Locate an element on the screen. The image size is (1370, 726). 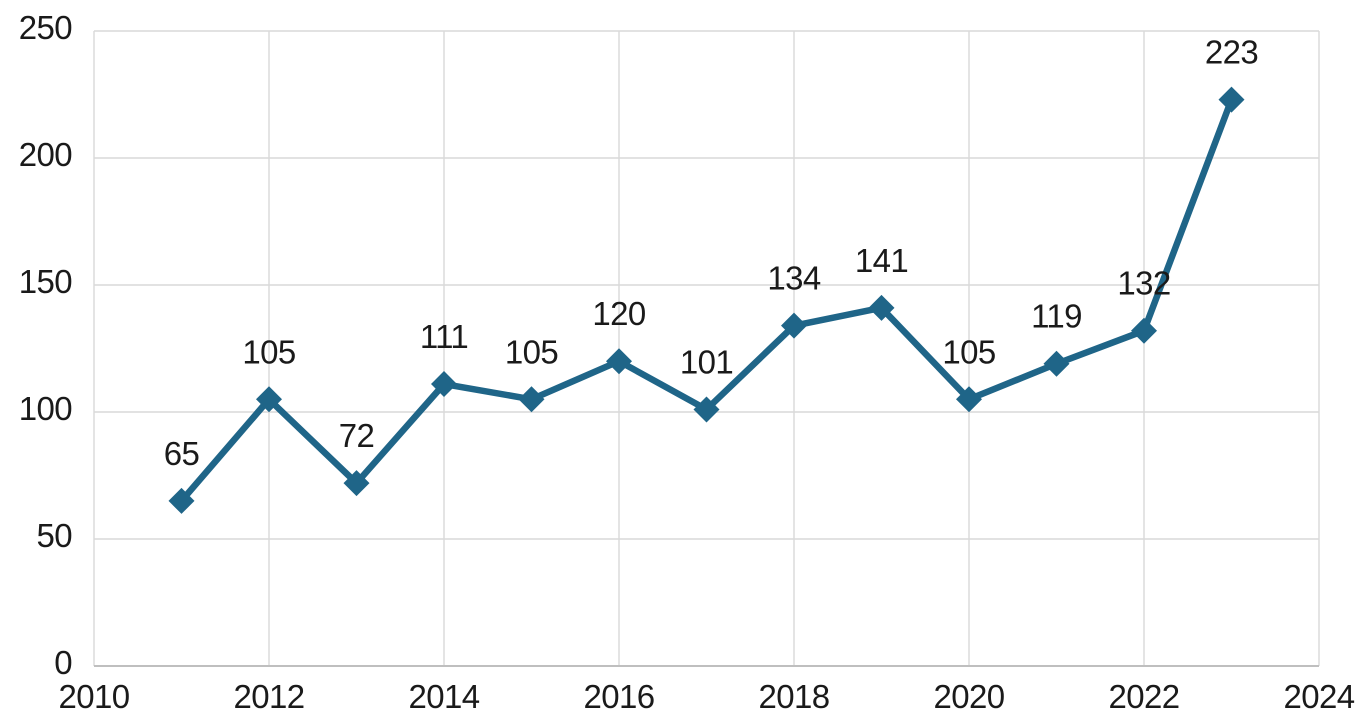
data-point-marker-2018 is located at coordinates (794, 325).